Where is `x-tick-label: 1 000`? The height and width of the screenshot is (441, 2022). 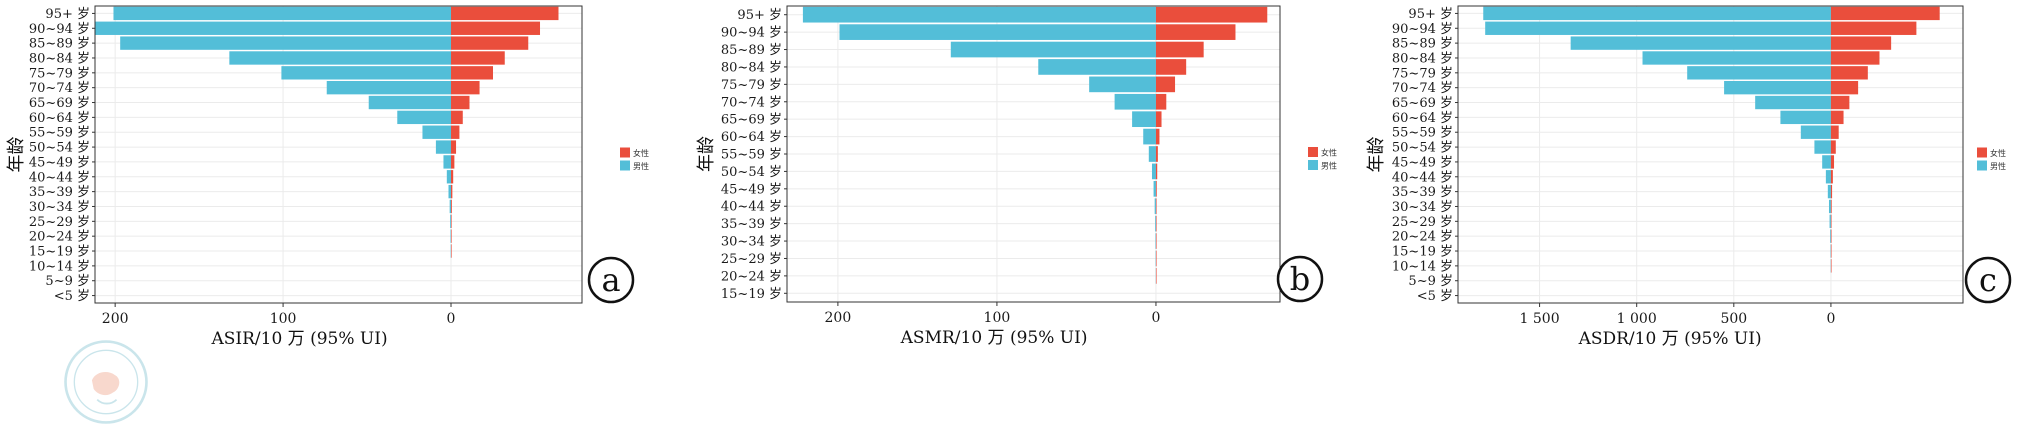
x-tick-label: 1 000 is located at coordinates (1637, 319).